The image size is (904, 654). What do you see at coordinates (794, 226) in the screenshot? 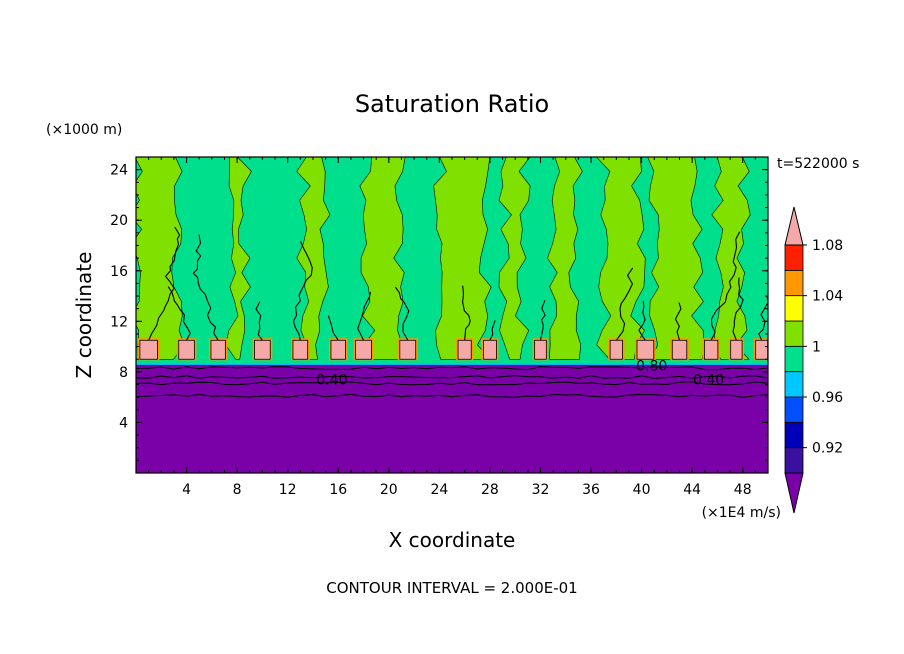
I see `colorbar-arrow-high` at bounding box center [794, 226].